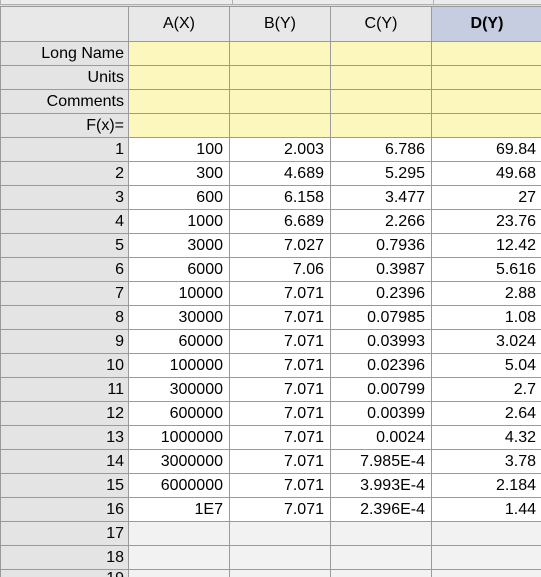 The height and width of the screenshot is (577, 541). What do you see at coordinates (64, 573) in the screenshot?
I see `row-number: 19` at bounding box center [64, 573].